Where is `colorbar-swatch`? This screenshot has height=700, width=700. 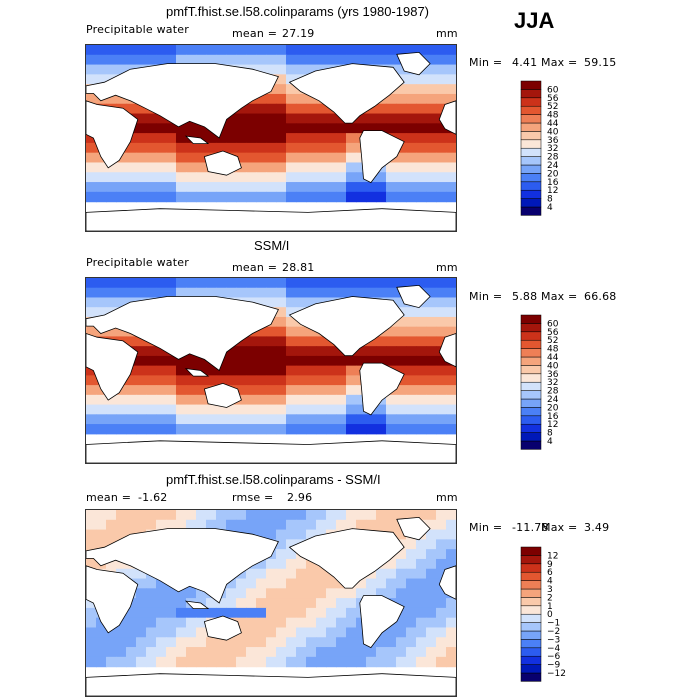
colorbar-swatch is located at coordinates (531, 344).